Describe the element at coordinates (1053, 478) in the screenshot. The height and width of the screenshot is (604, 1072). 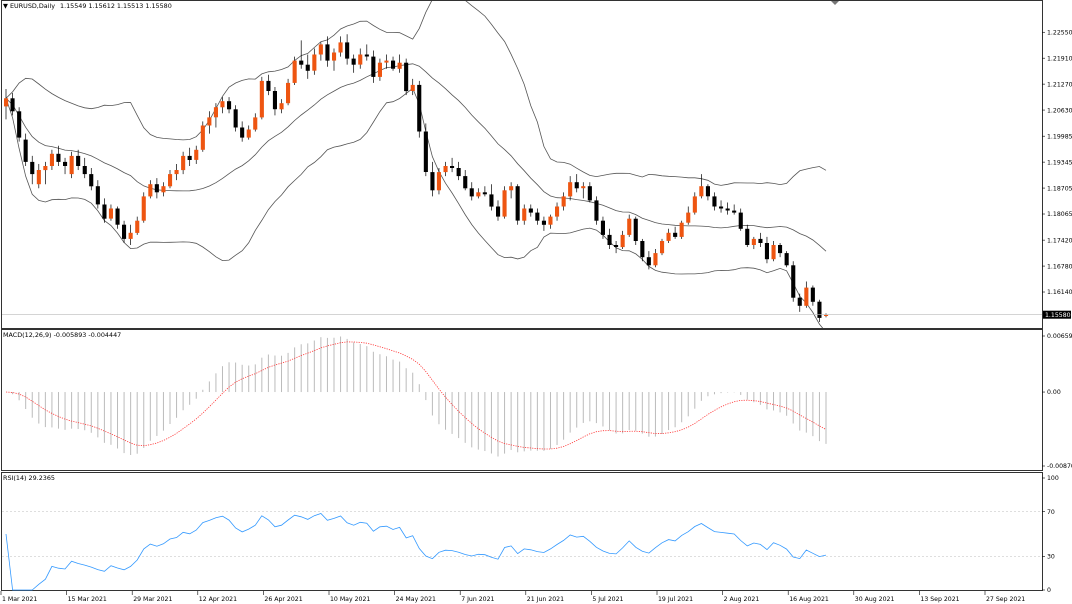
I see `rsi-tick-label: 100` at that location.